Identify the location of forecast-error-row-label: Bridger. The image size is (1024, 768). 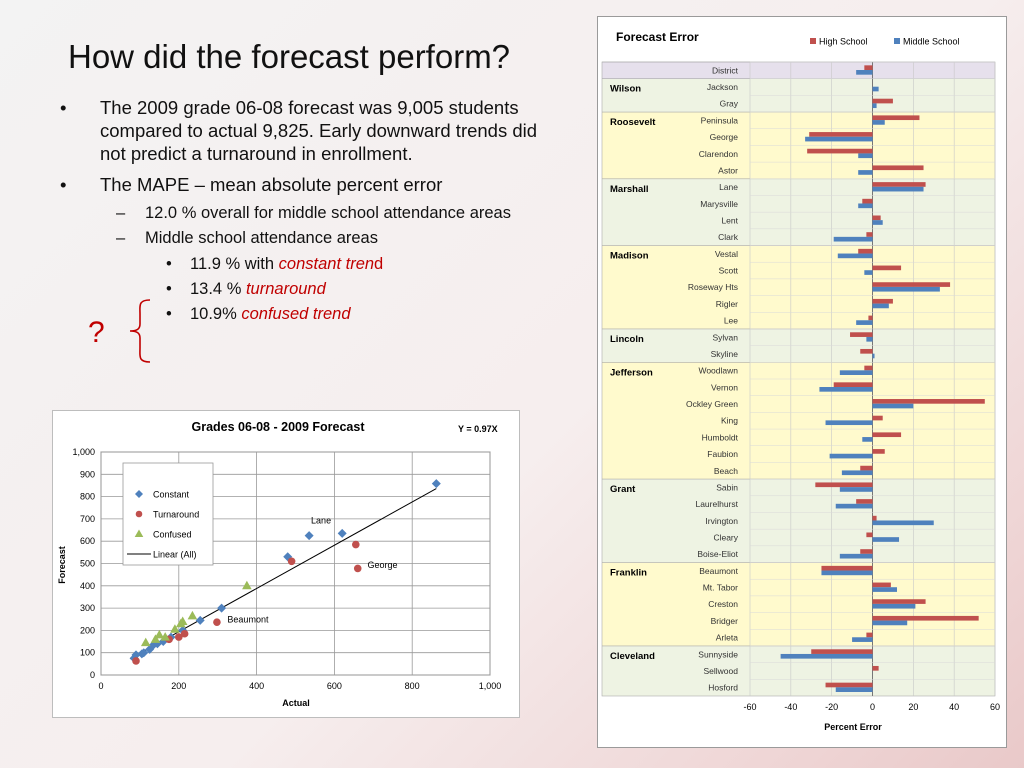
(725, 621).